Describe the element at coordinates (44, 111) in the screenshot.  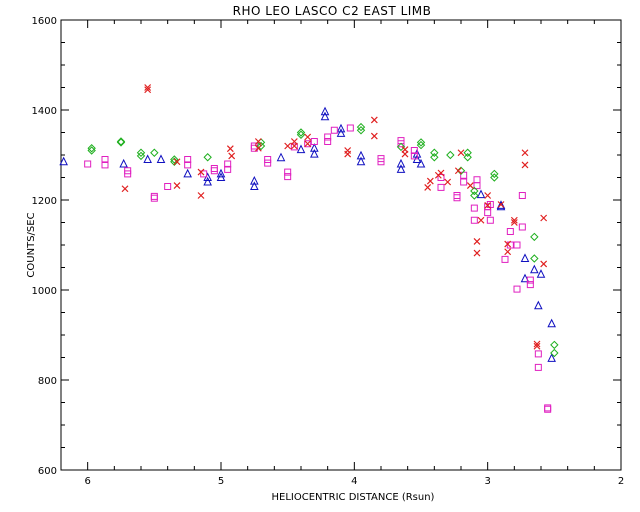
I see `y-tick-label: 1400` at that location.